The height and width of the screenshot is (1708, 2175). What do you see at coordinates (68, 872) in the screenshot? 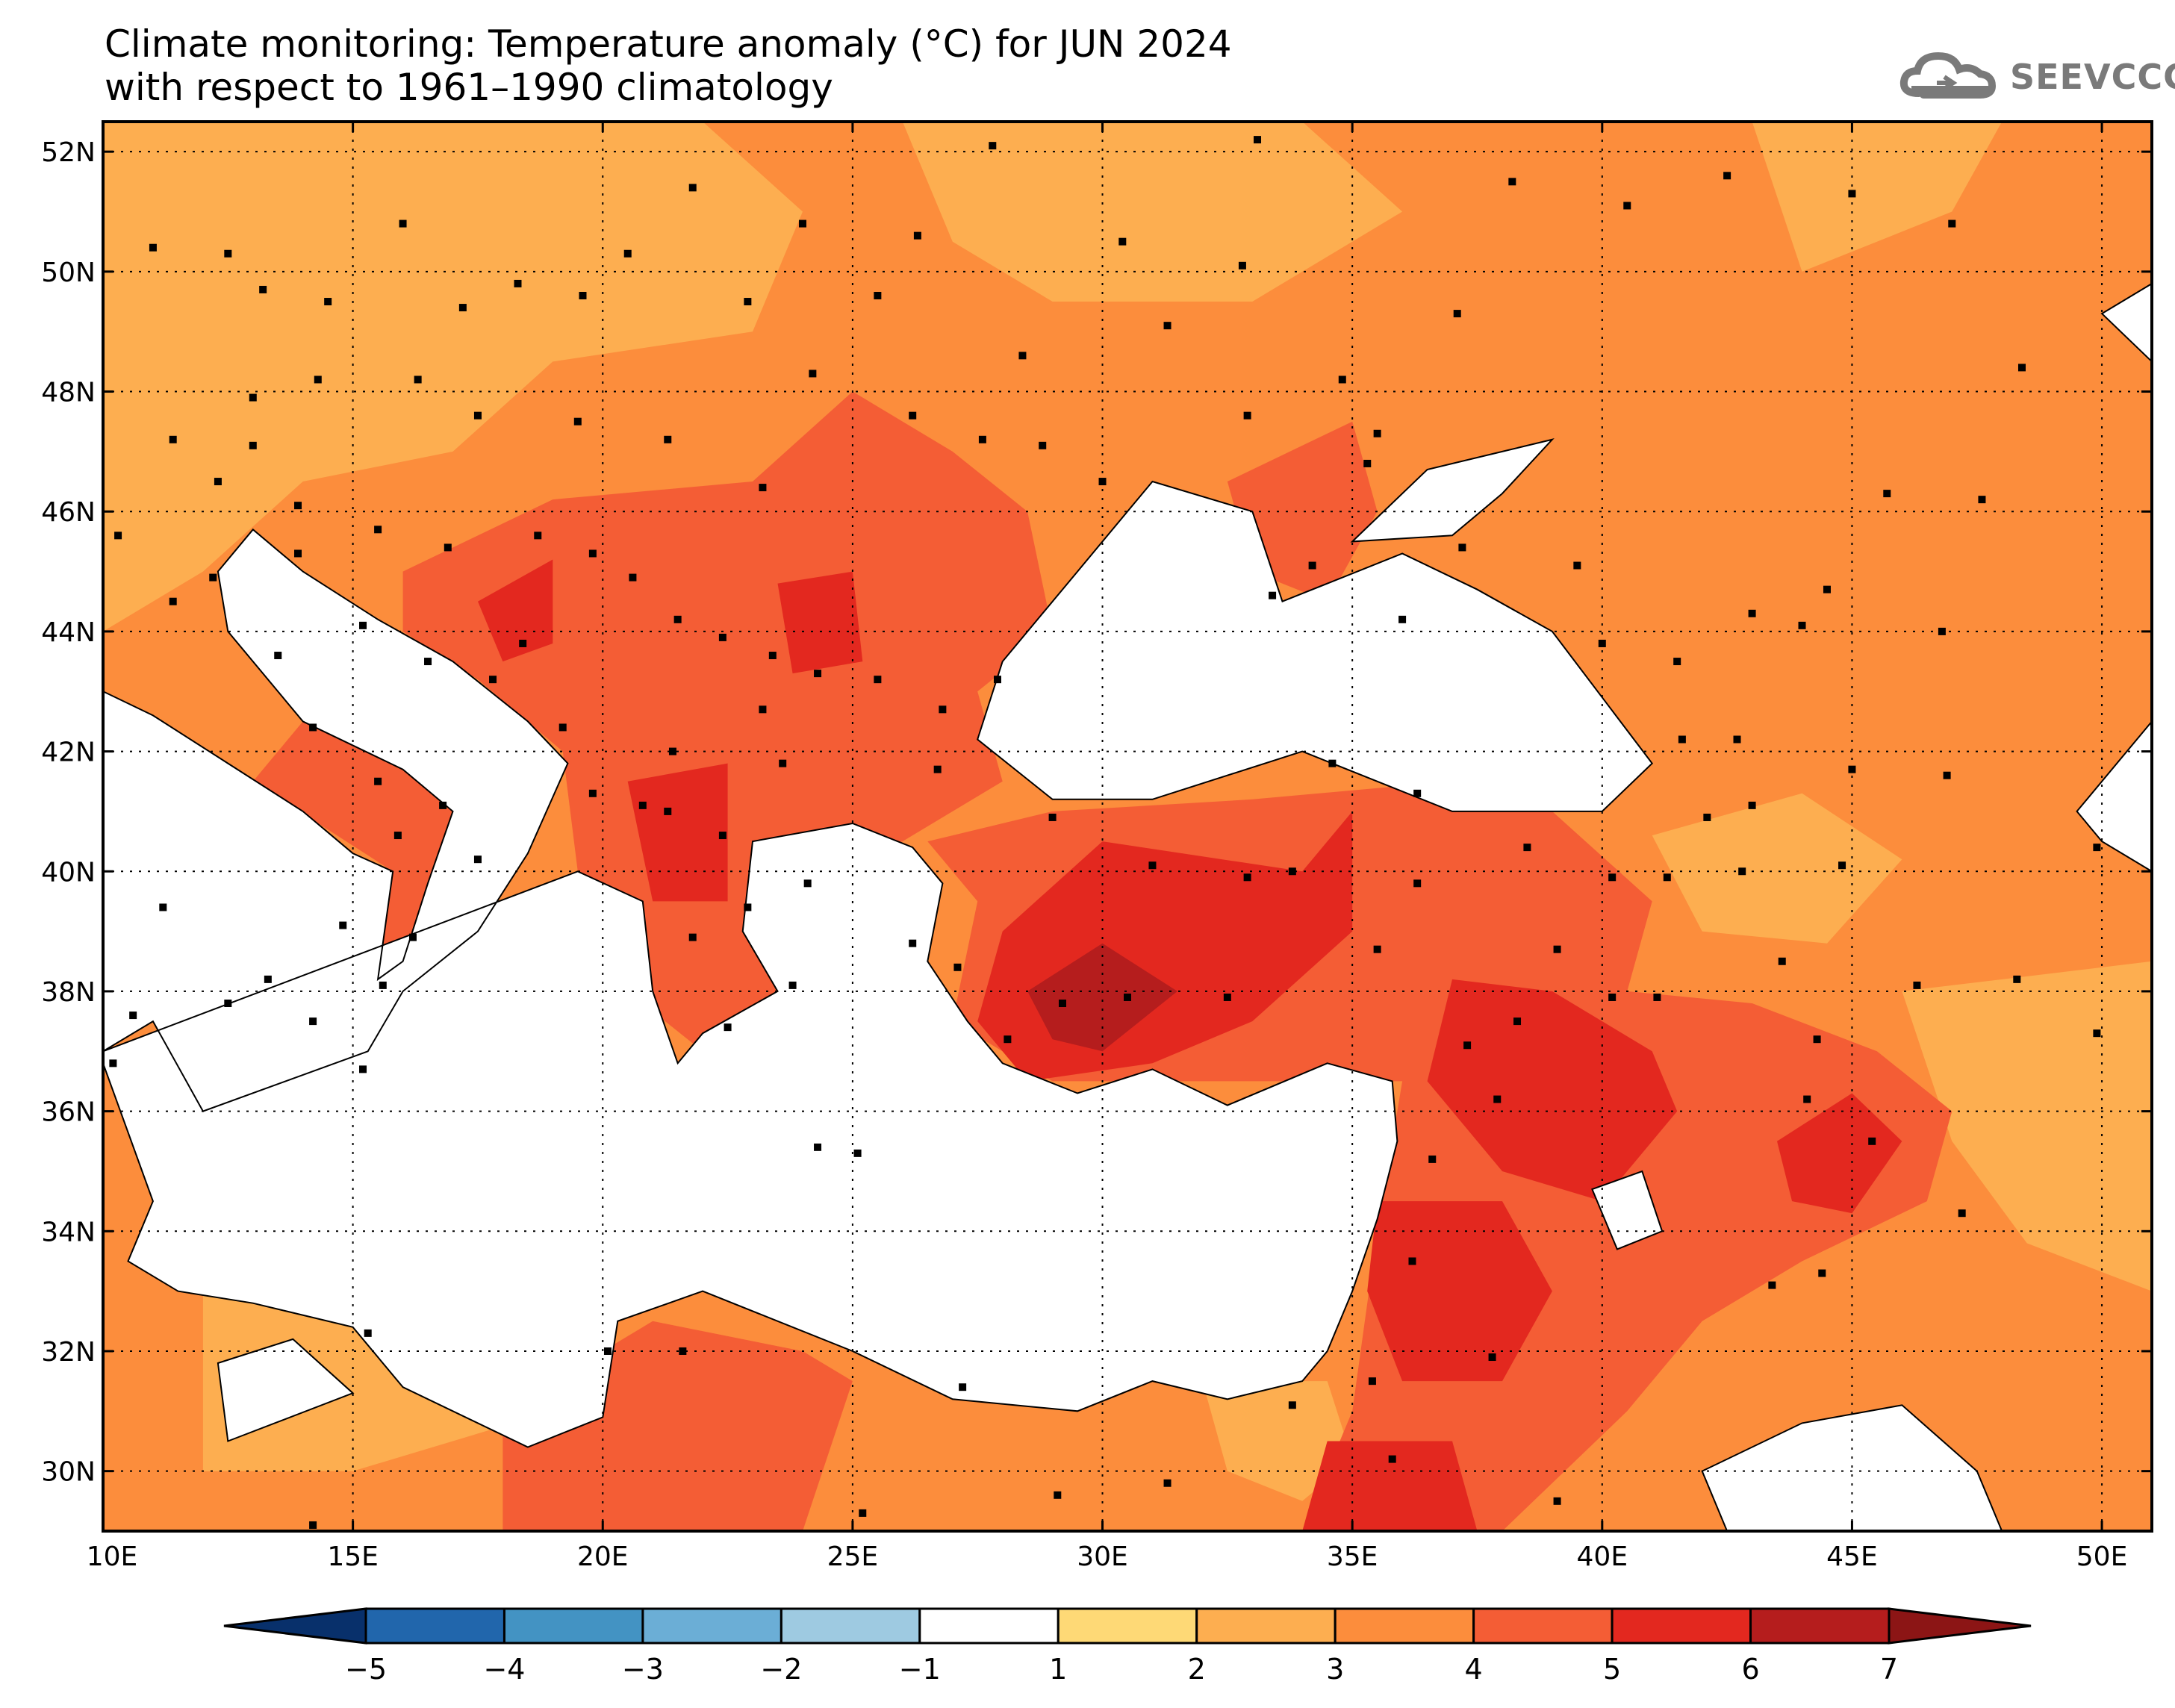
I see `lat-tick-label: 40N` at bounding box center [68, 872].